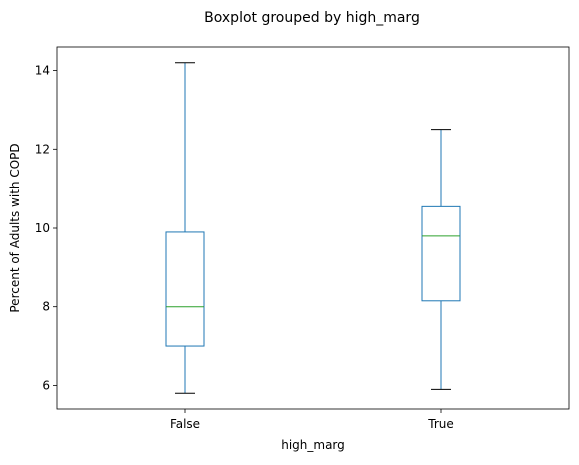  What do you see at coordinates (15, 227) in the screenshot?
I see `y-axis-label: Percent of Adults with COPD` at bounding box center [15, 227].